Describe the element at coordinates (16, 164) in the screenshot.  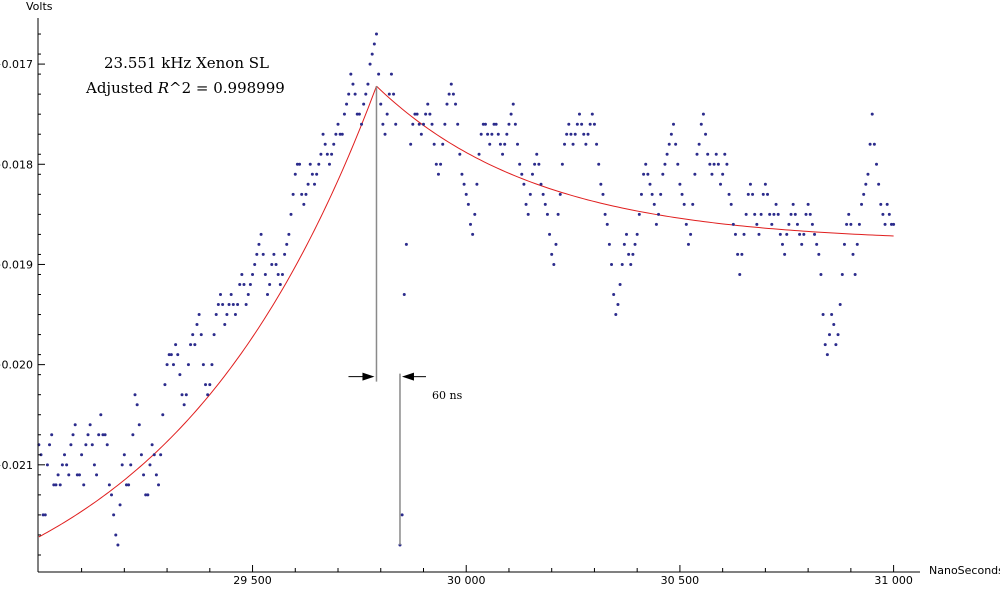
I see `y-tick-label: −0.018` at that location.